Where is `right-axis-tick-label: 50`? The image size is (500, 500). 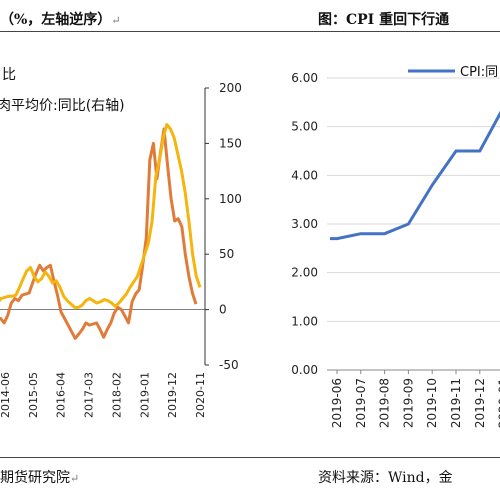 right-axis-tick-label: 50 is located at coordinates (226, 254).